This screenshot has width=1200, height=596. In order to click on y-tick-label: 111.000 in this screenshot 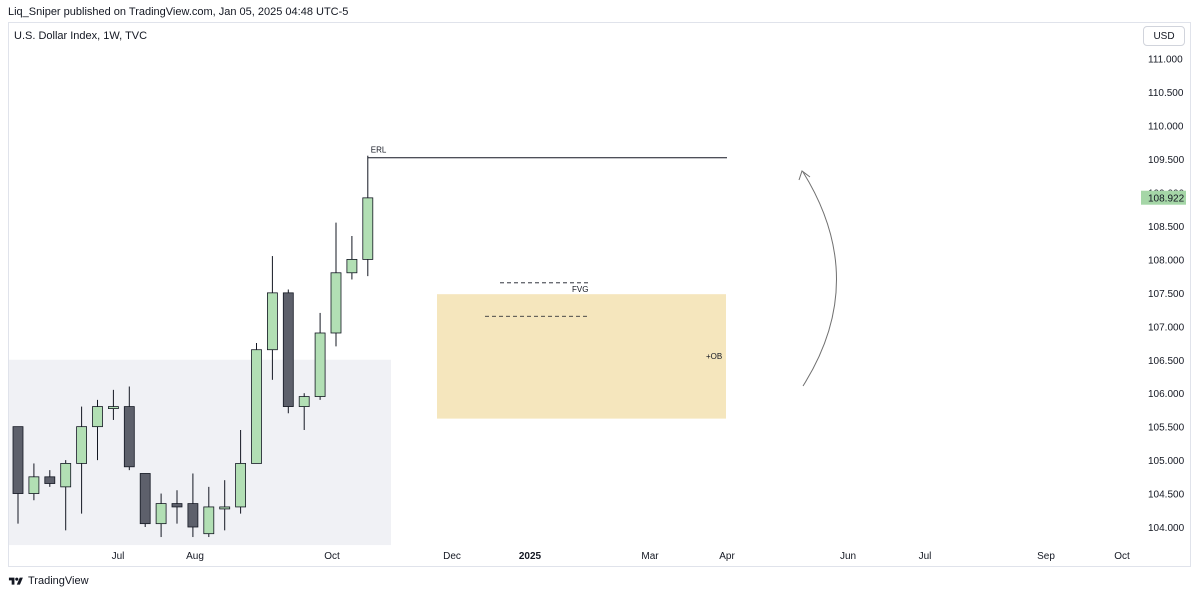, I will do `click(1165, 60)`.